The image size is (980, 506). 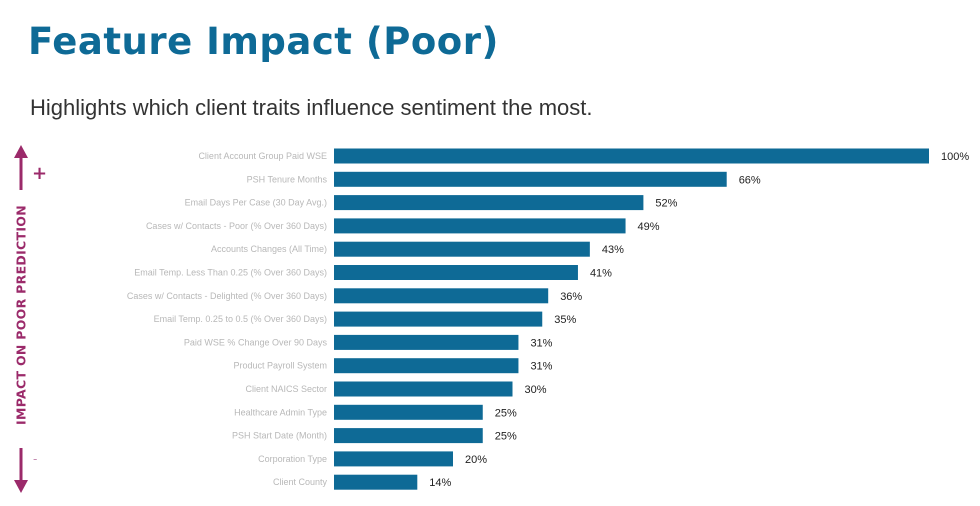 I want to click on category-label: Client NAICS Sector, so click(x=286, y=389).